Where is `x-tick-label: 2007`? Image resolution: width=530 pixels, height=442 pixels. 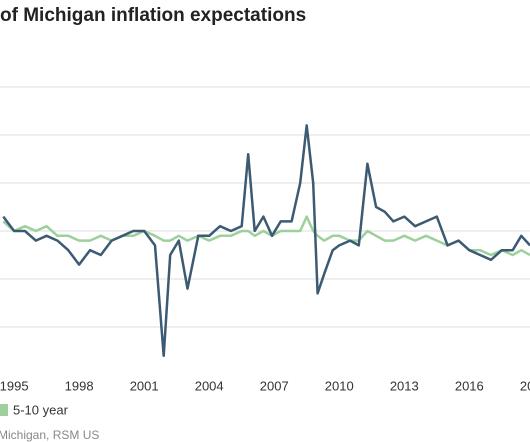 x-tick-label: 2007 is located at coordinates (274, 385).